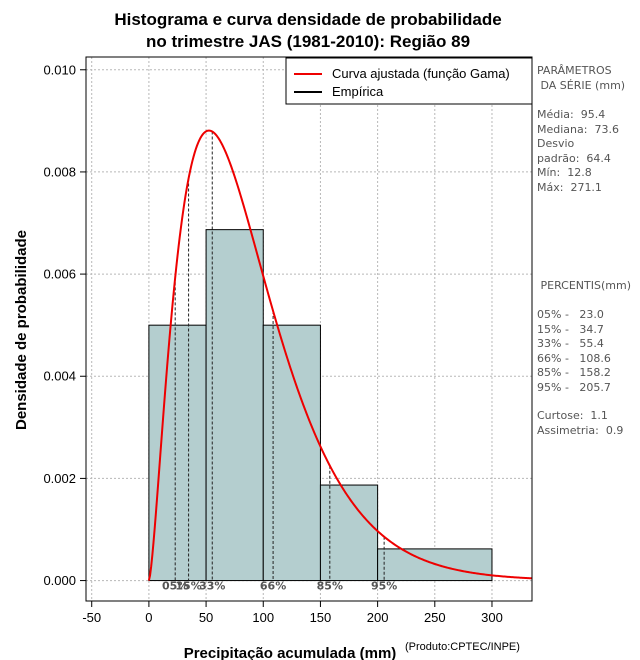 The width and height of the screenshot is (640, 660). I want to click on y-tick-label-1: 0.002, so click(59, 478).